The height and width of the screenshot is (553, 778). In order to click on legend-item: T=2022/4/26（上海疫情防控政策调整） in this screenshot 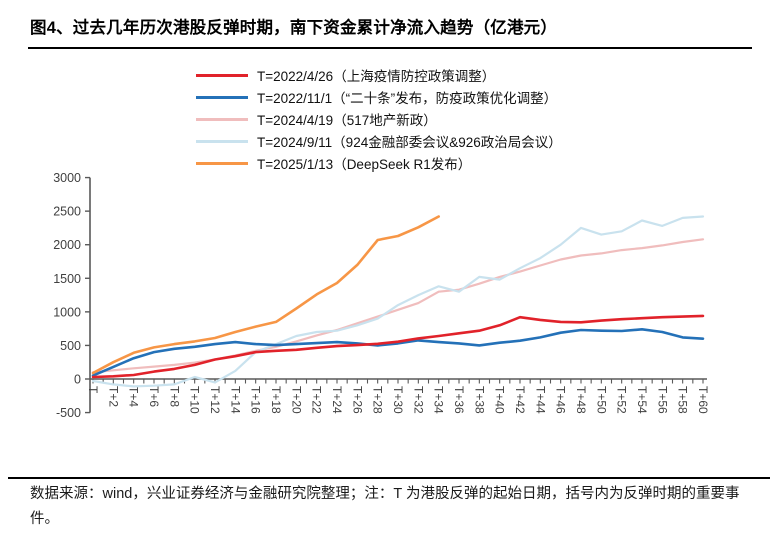, I will do `click(379, 75)`.